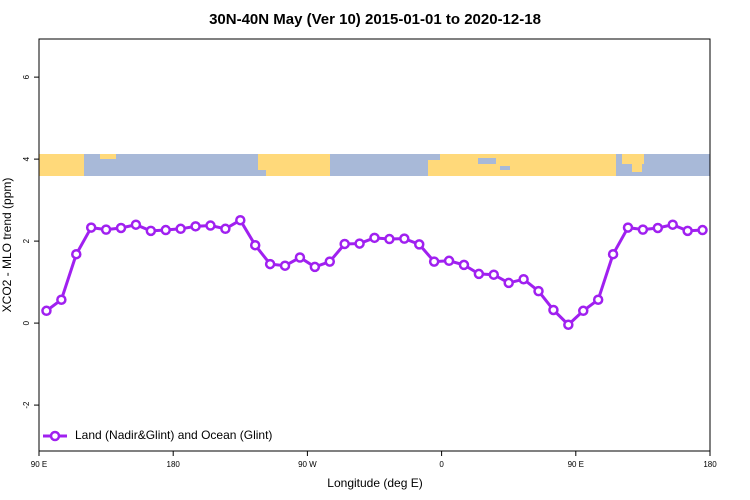  Describe the element at coordinates (441, 464) in the screenshot. I see `x-tick-label: 0` at that location.